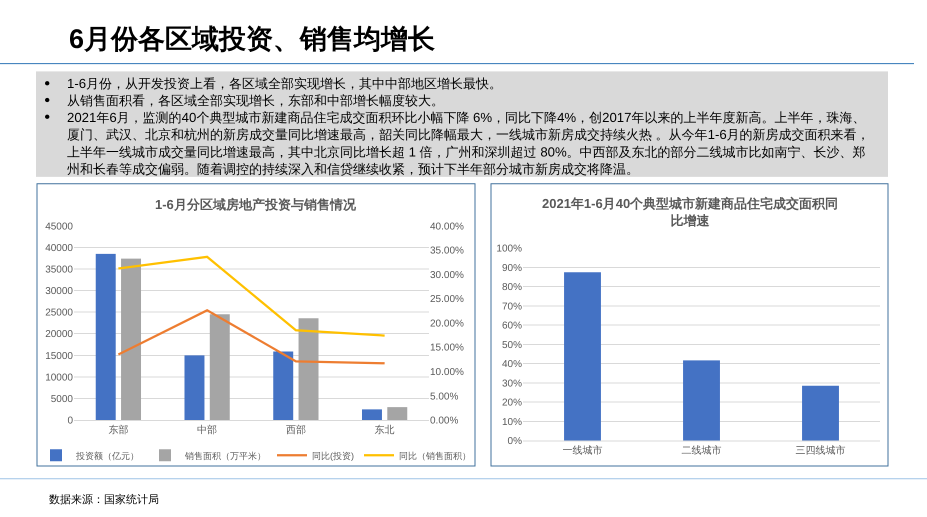  What do you see at coordinates (207, 430) in the screenshot?
I see `x-tick-label: 中部` at bounding box center [207, 430].